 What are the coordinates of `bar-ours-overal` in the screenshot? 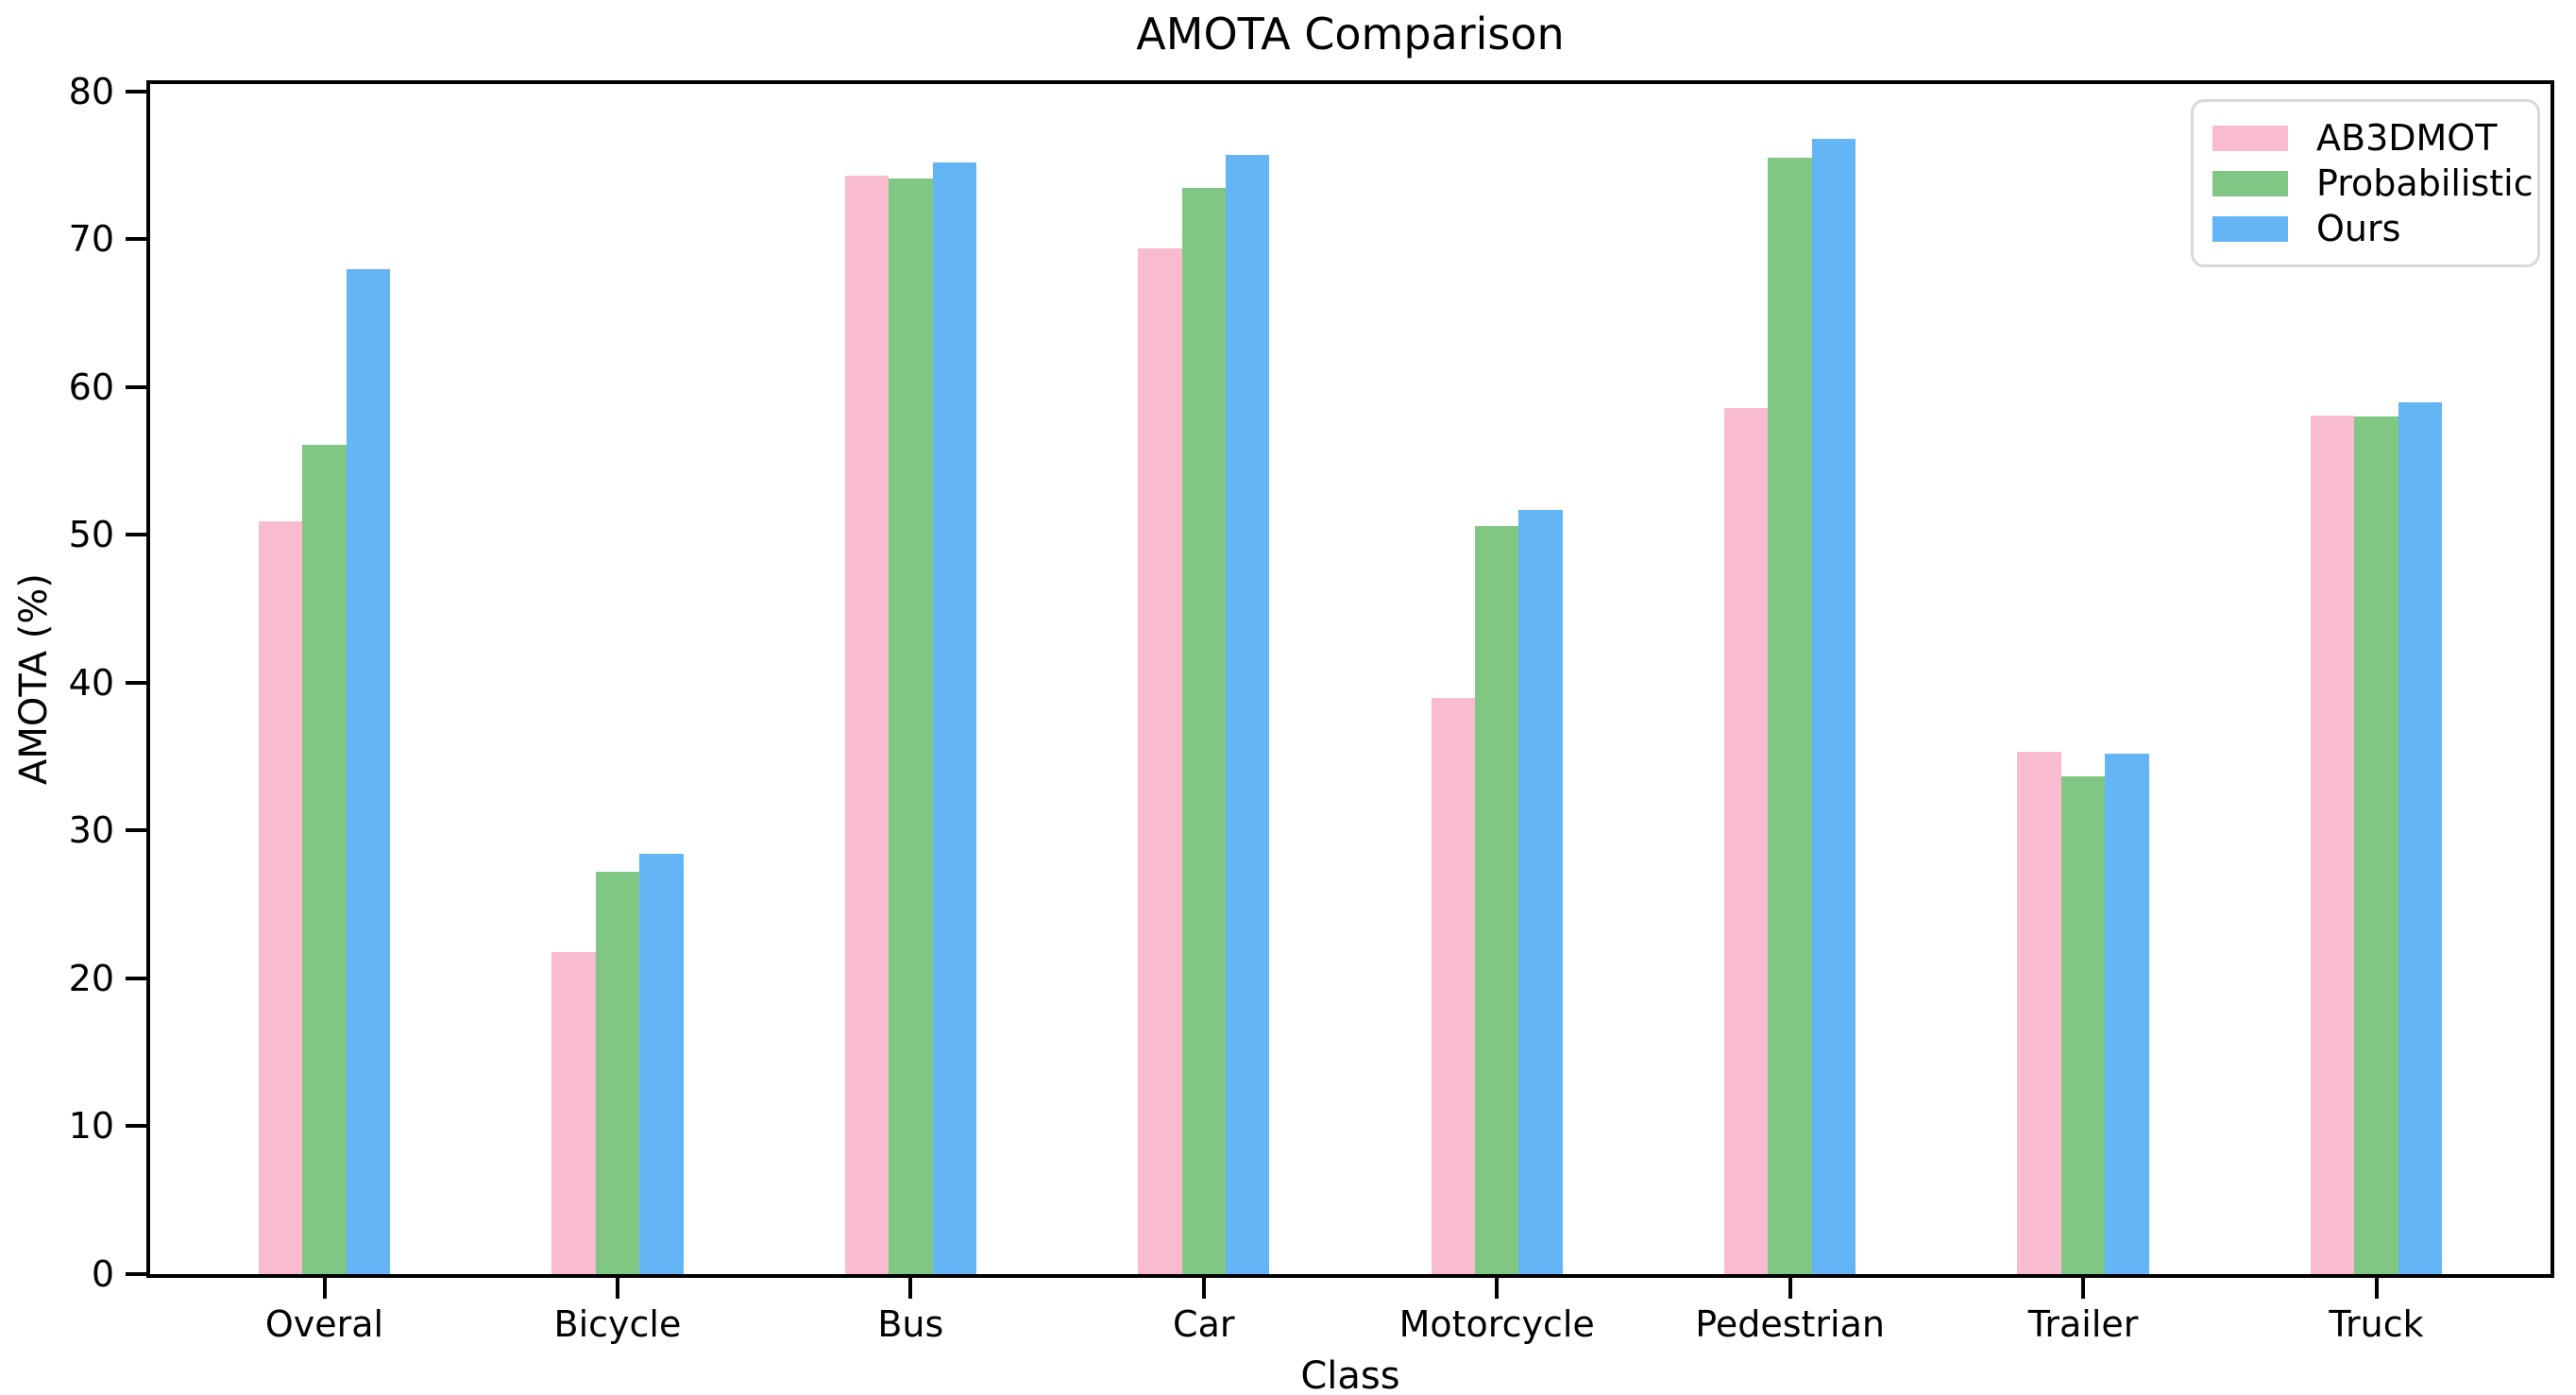 It's located at (368, 771).